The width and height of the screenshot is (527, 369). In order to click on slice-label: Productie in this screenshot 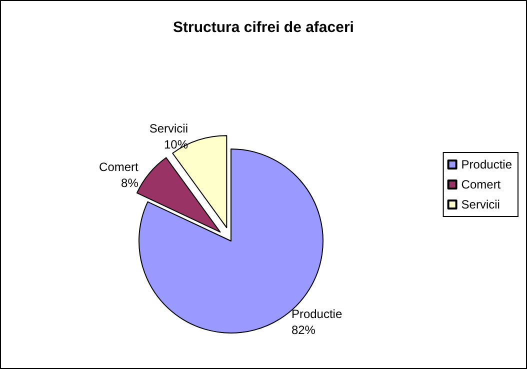, I will do `click(316, 314)`.